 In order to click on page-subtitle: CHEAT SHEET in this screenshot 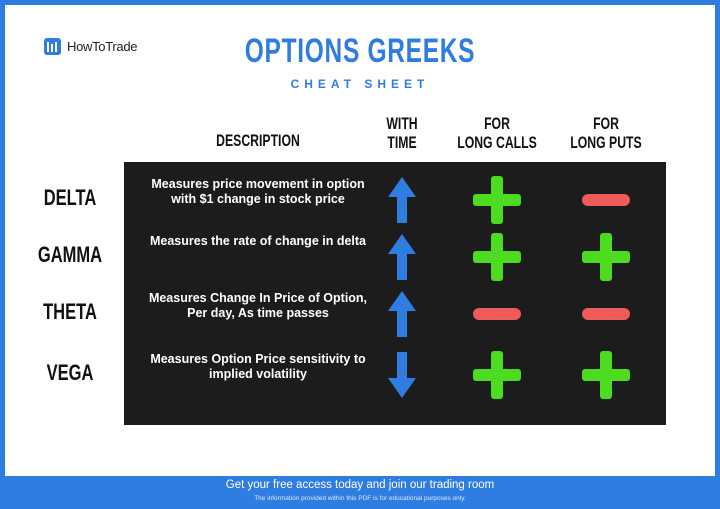, I will do `click(360, 84)`.